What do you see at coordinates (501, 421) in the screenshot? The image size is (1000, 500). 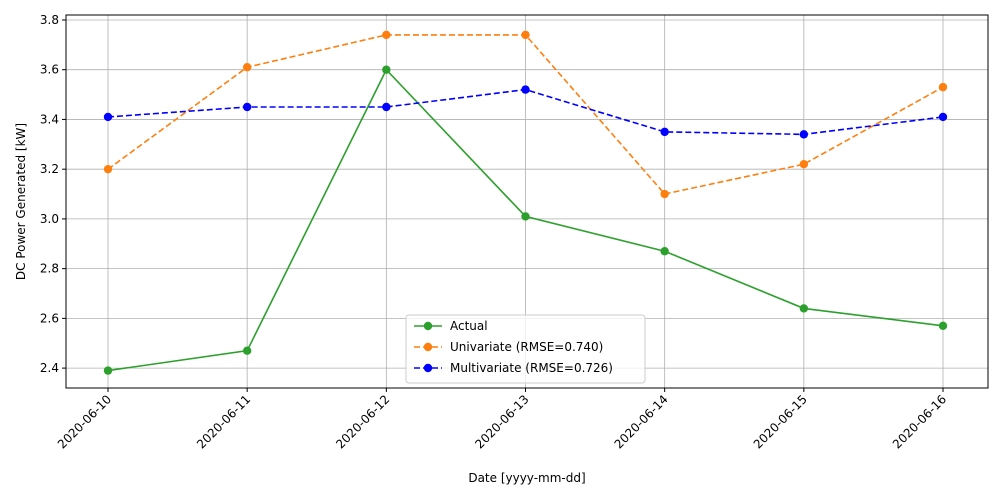 I see `x-tick-label: 2020-06-13` at bounding box center [501, 421].